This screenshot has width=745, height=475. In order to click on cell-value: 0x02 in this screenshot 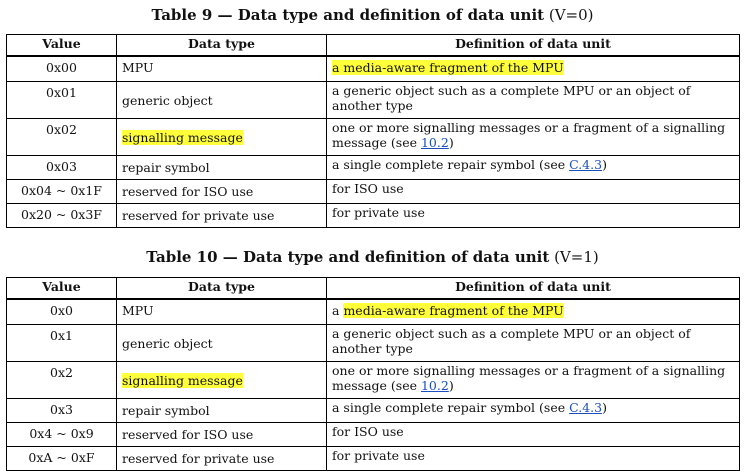, I will do `click(61, 137)`.